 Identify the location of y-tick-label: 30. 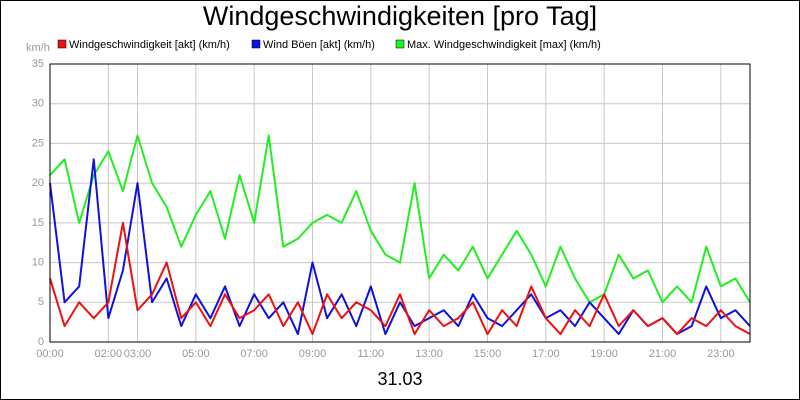
(38, 104).